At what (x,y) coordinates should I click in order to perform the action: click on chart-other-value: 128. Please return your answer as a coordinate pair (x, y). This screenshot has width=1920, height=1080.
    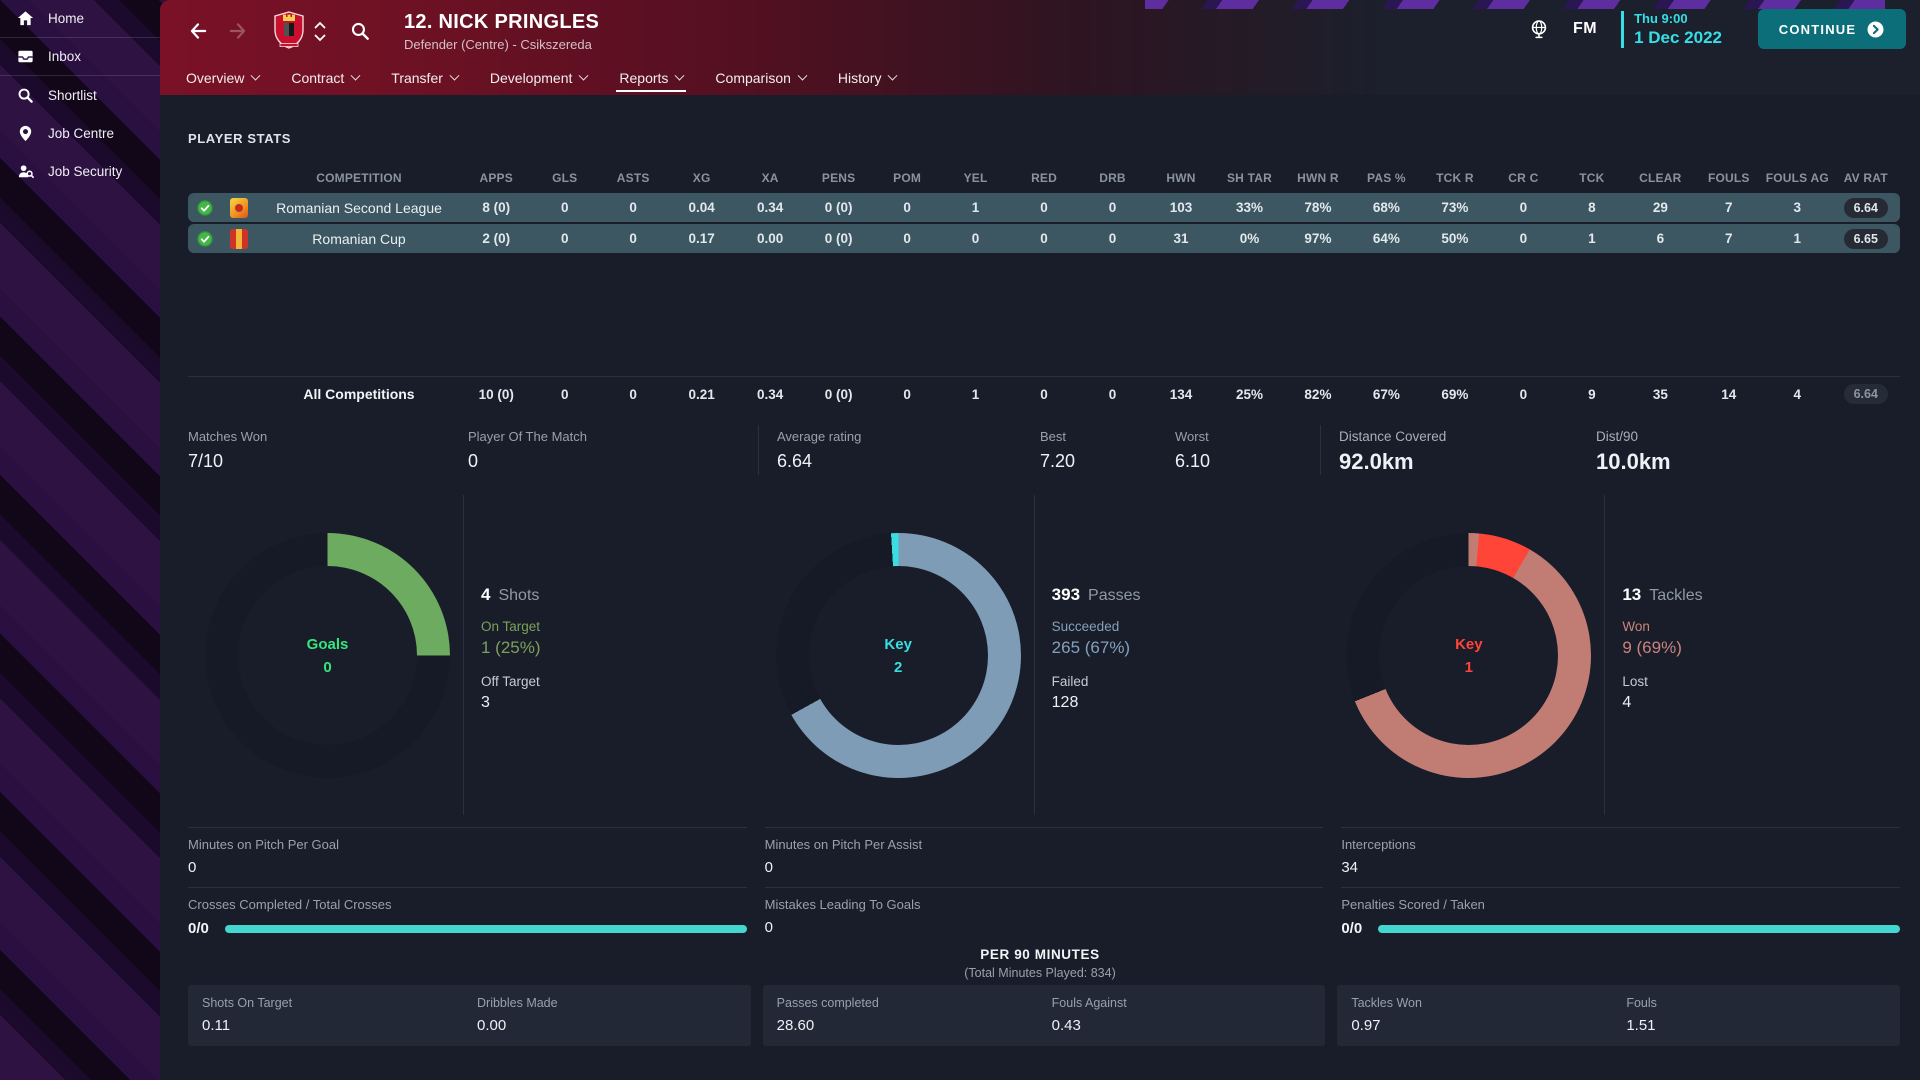
    Looking at the image, I should click on (1065, 702).